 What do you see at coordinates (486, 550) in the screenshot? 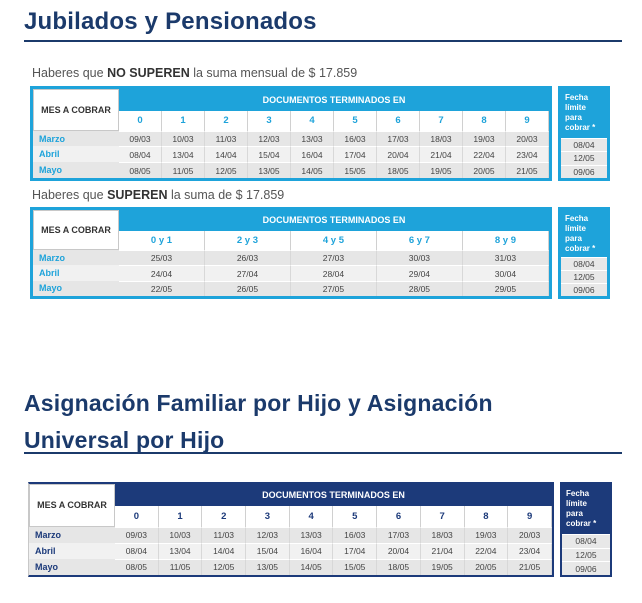
I see `date-cell: 22/04` at bounding box center [486, 550].